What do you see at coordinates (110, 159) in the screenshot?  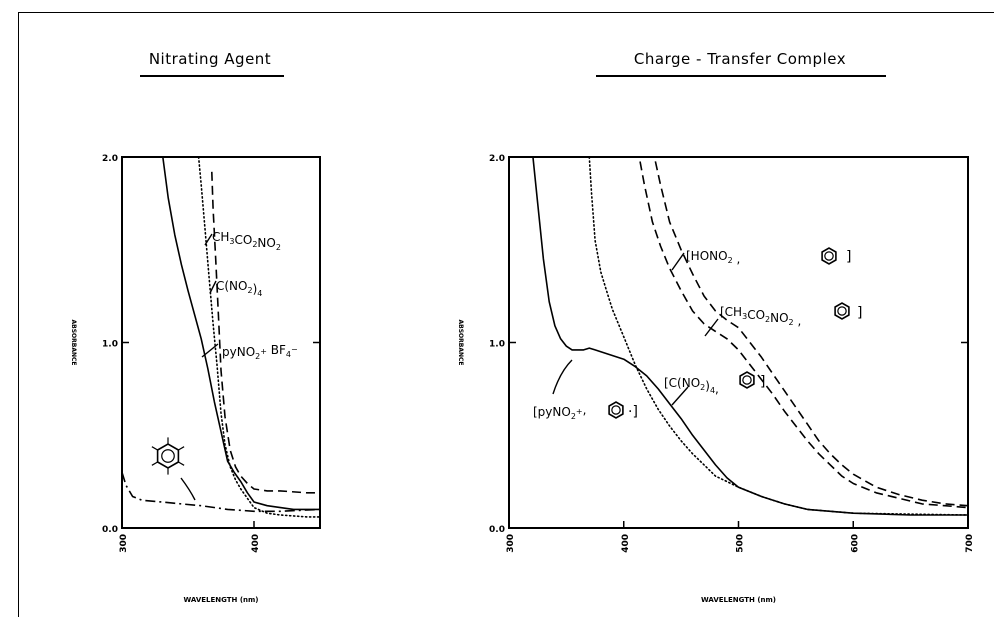 I see `left-y-tick-label: 2.0` at bounding box center [110, 159].